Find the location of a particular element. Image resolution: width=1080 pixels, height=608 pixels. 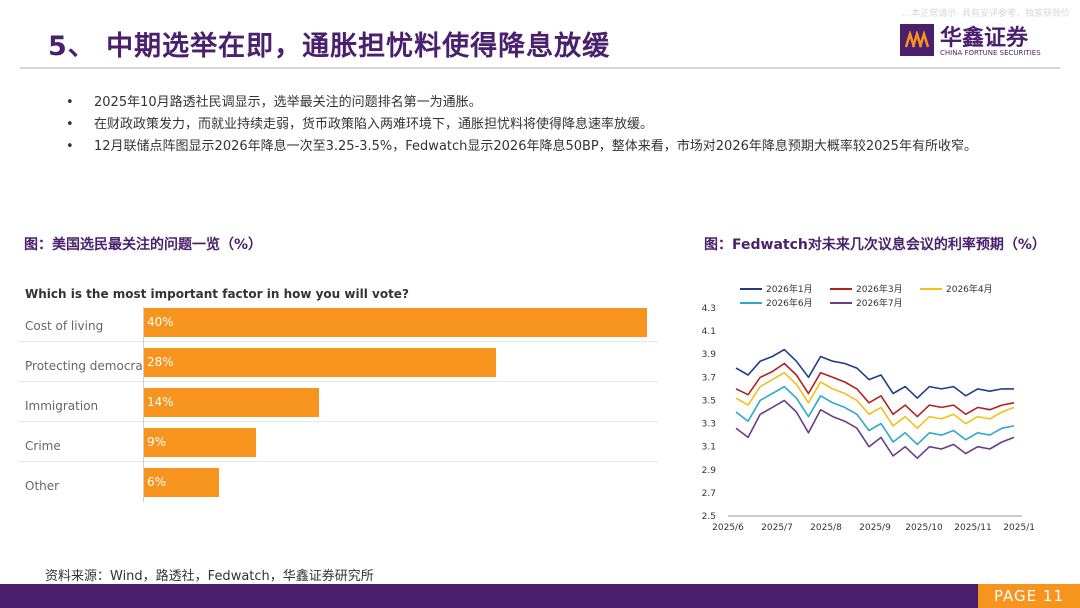

bar-value-label: 40% is located at coordinates (160, 322).